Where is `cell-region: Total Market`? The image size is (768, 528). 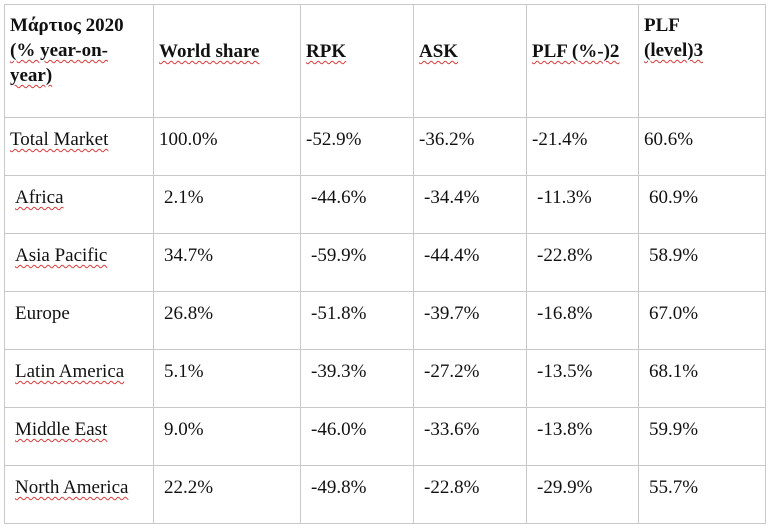
cell-region: Total Market is located at coordinates (79, 146).